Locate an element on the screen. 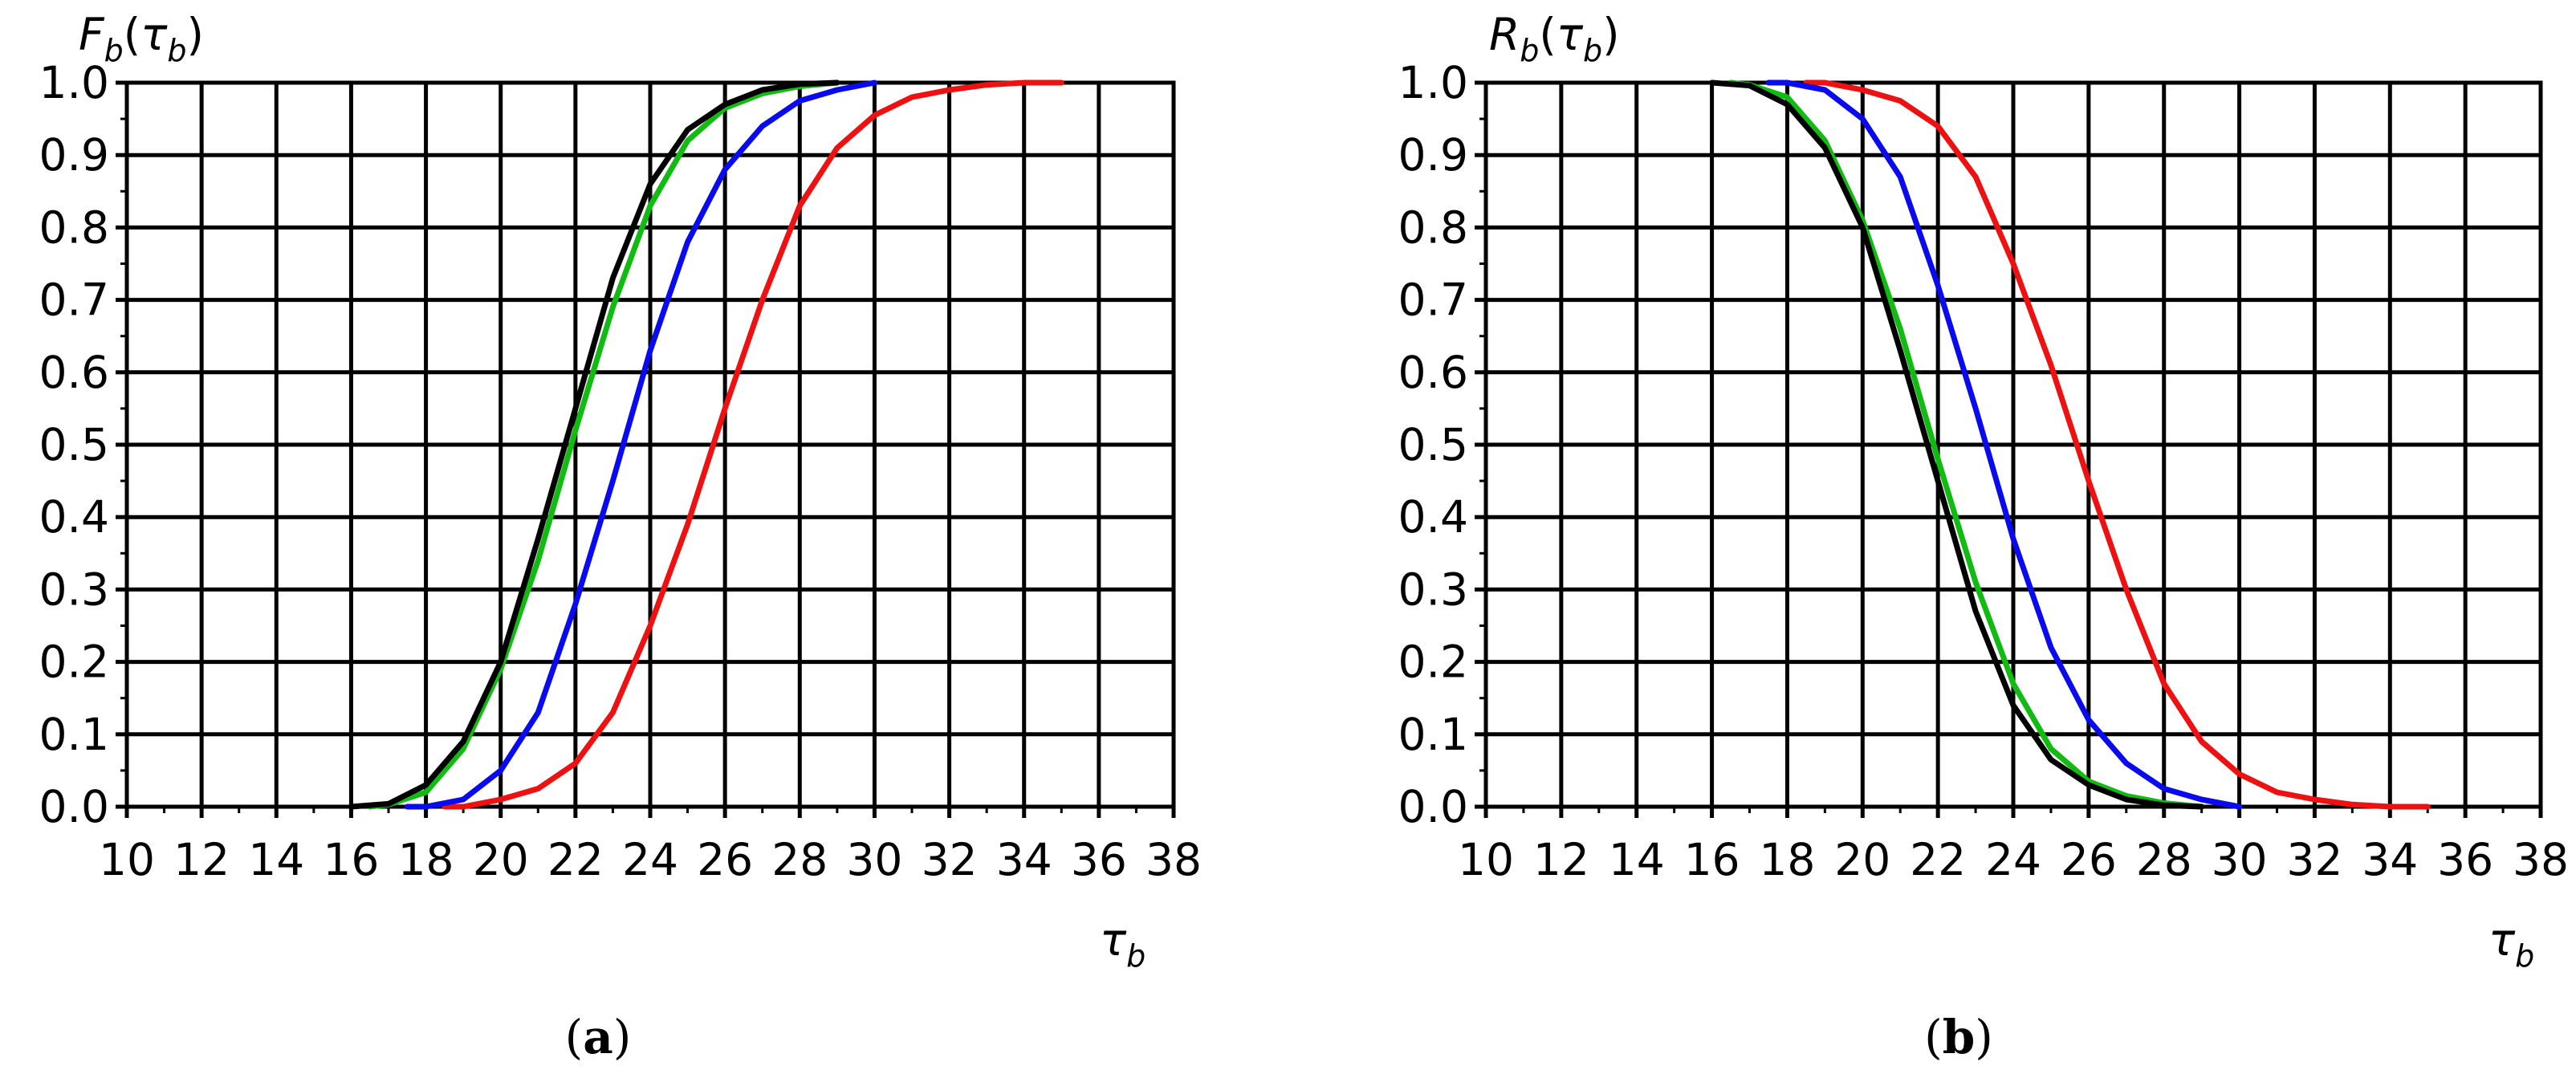 Image resolution: width=2576 pixels, height=1074 pixels. caption-a: (a) is located at coordinates (598, 1037).